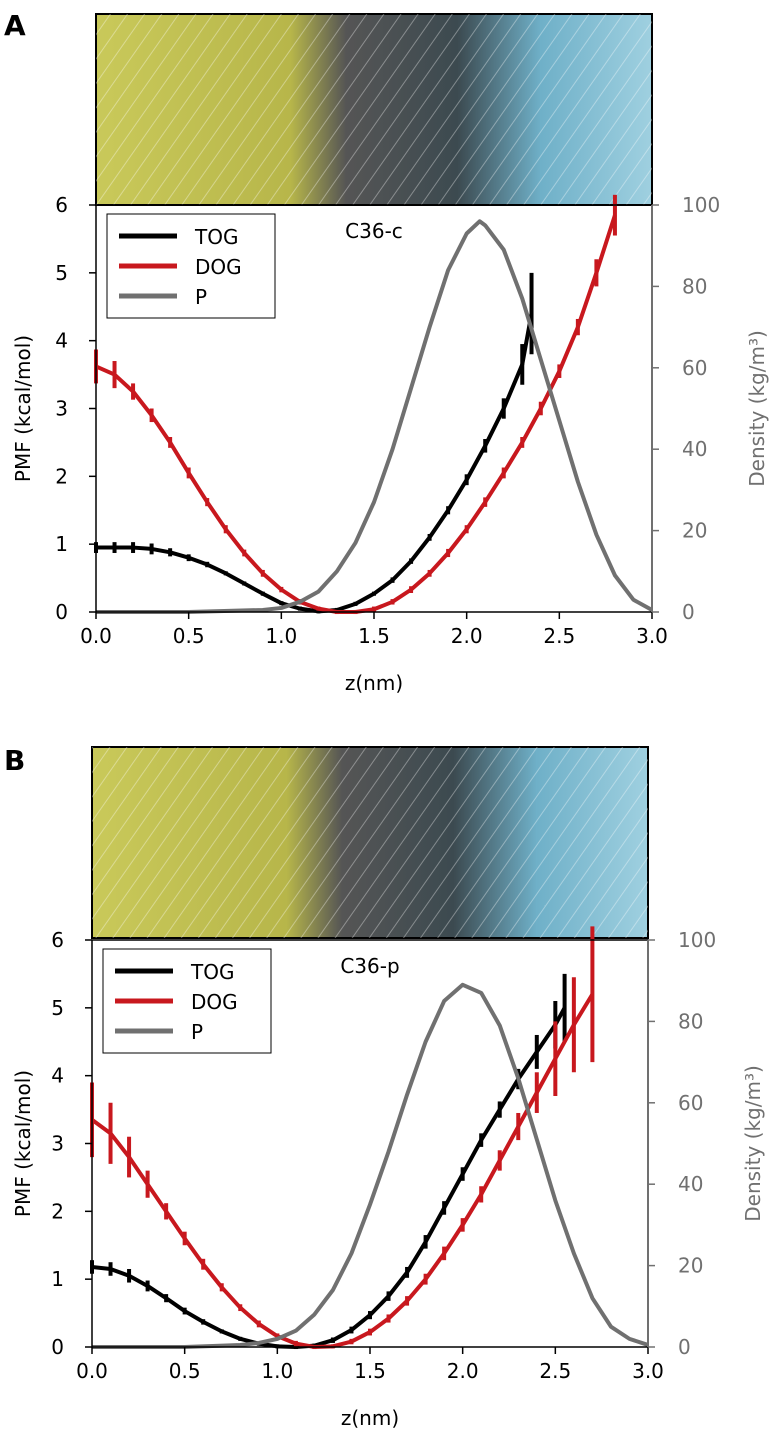 Image resolution: width=778 pixels, height=1443 pixels. What do you see at coordinates (374, 231) in the screenshot?
I see `chart-title: C36-c` at bounding box center [374, 231].